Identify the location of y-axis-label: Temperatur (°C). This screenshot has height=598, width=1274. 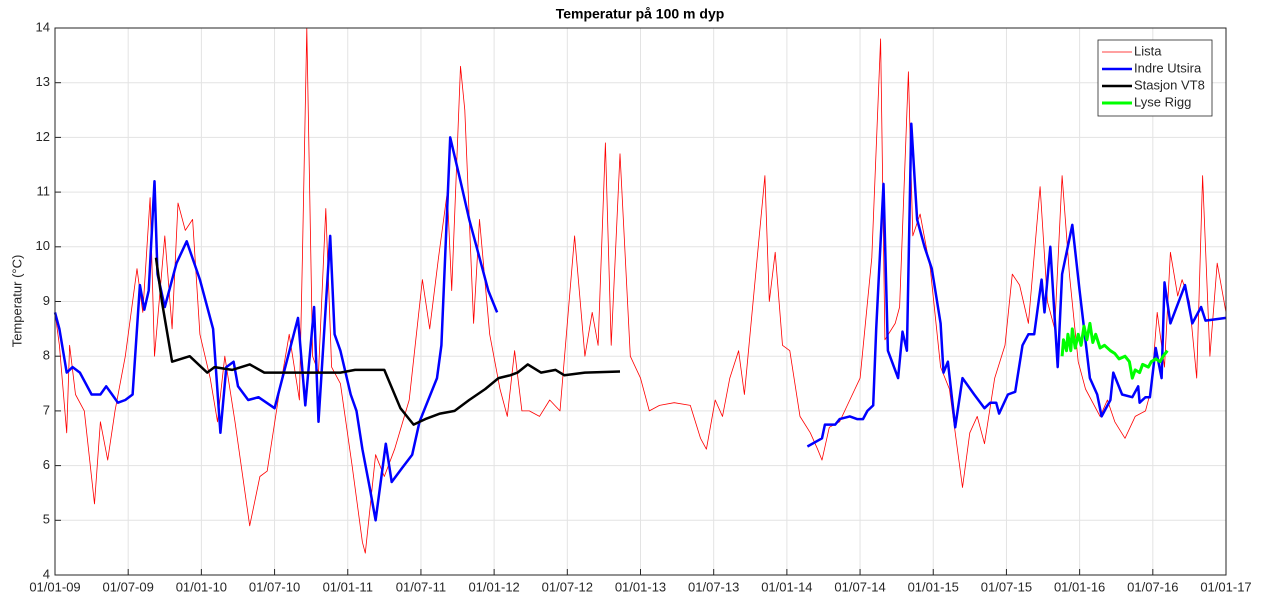
(16, 301).